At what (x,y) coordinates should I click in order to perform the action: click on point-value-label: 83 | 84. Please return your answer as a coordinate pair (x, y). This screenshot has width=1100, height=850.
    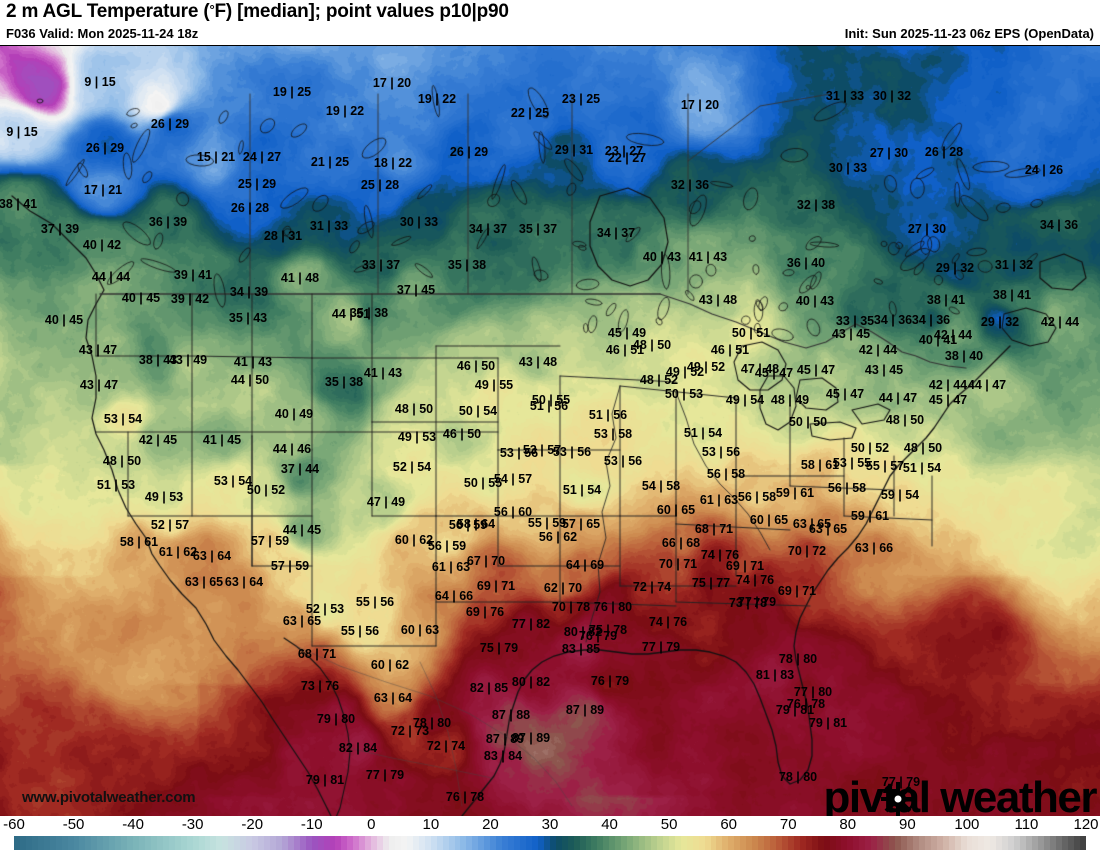
    Looking at the image, I should click on (503, 755).